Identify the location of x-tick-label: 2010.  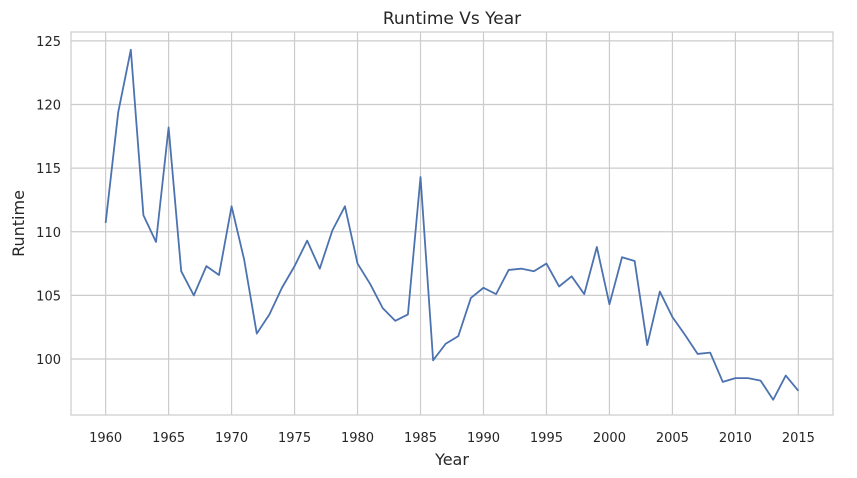
(735, 438).